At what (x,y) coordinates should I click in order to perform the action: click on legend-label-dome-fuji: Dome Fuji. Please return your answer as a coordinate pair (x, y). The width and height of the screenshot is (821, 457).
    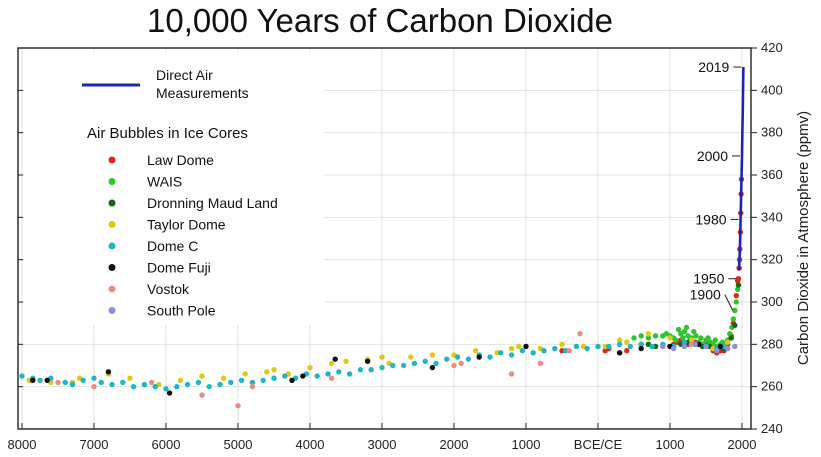
    Looking at the image, I should click on (179, 268).